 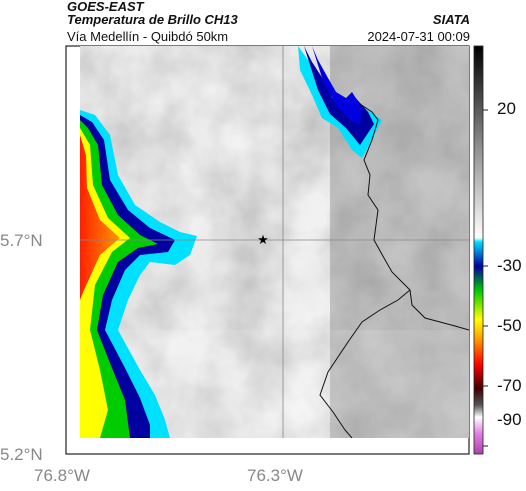 I want to click on product-title: Temperatura de Brillo CH13, so click(x=152, y=19).